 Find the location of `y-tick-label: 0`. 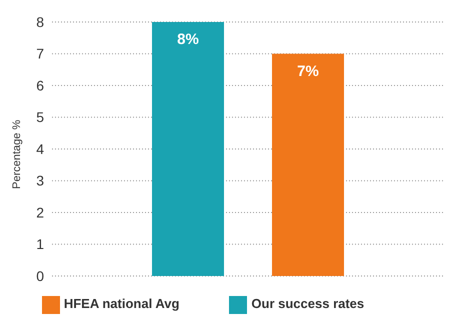

y-tick-label: 0 is located at coordinates (40, 276).